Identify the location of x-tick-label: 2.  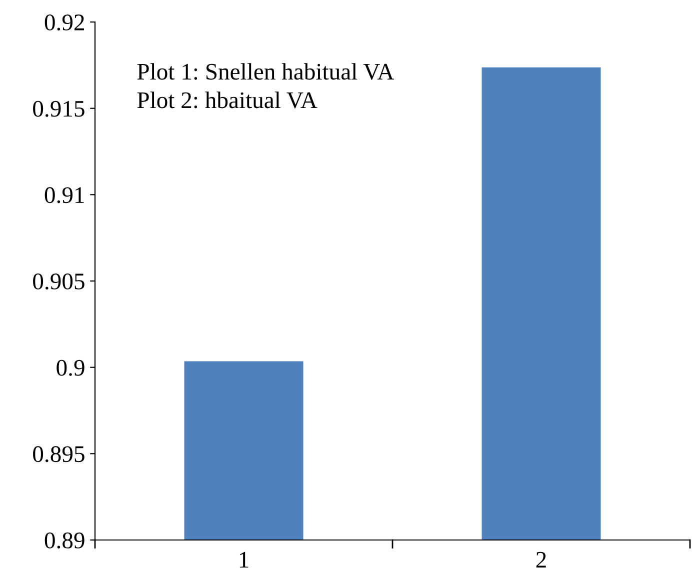
(541, 560).